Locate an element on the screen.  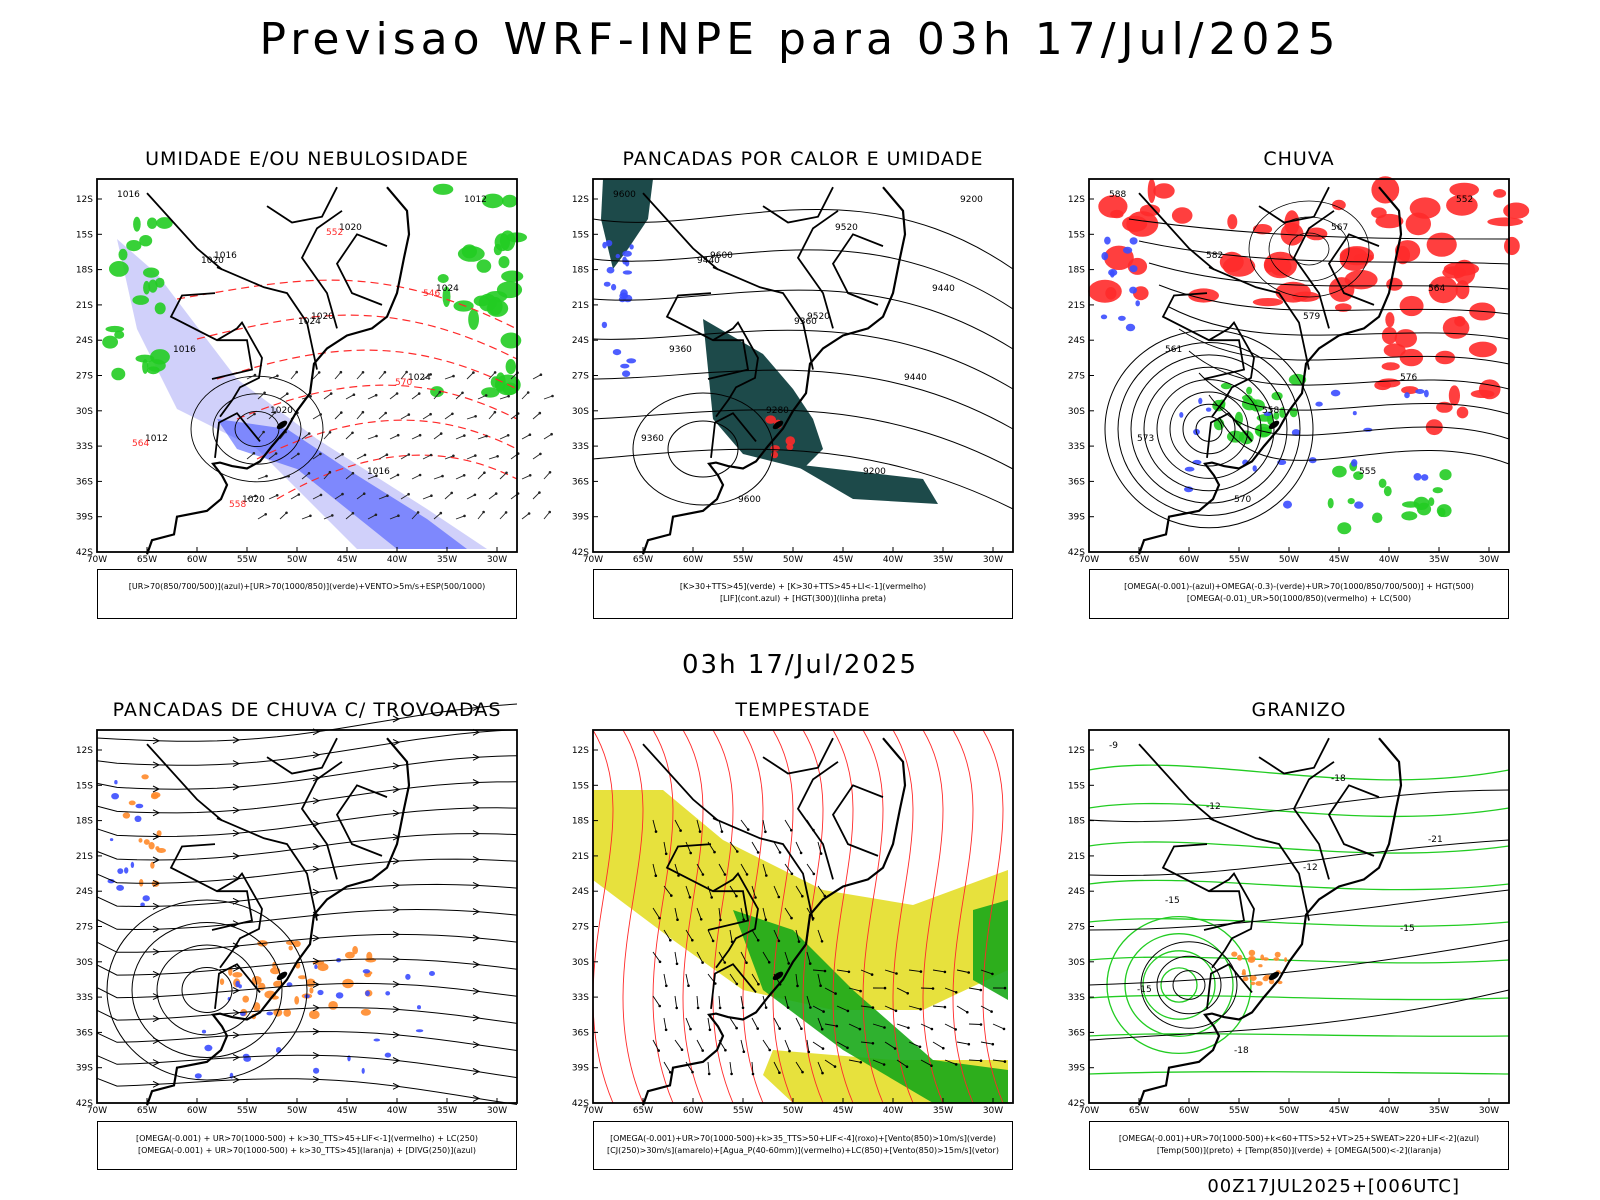
country-border is located at coordinates (798, 205).